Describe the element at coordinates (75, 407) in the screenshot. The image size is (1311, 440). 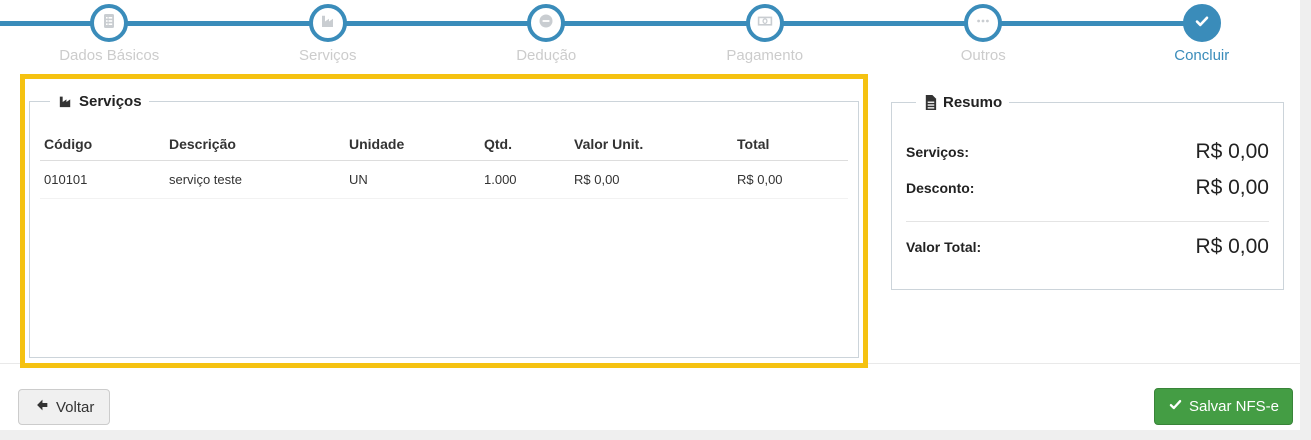
I see `back-button-label: Voltar` at that location.